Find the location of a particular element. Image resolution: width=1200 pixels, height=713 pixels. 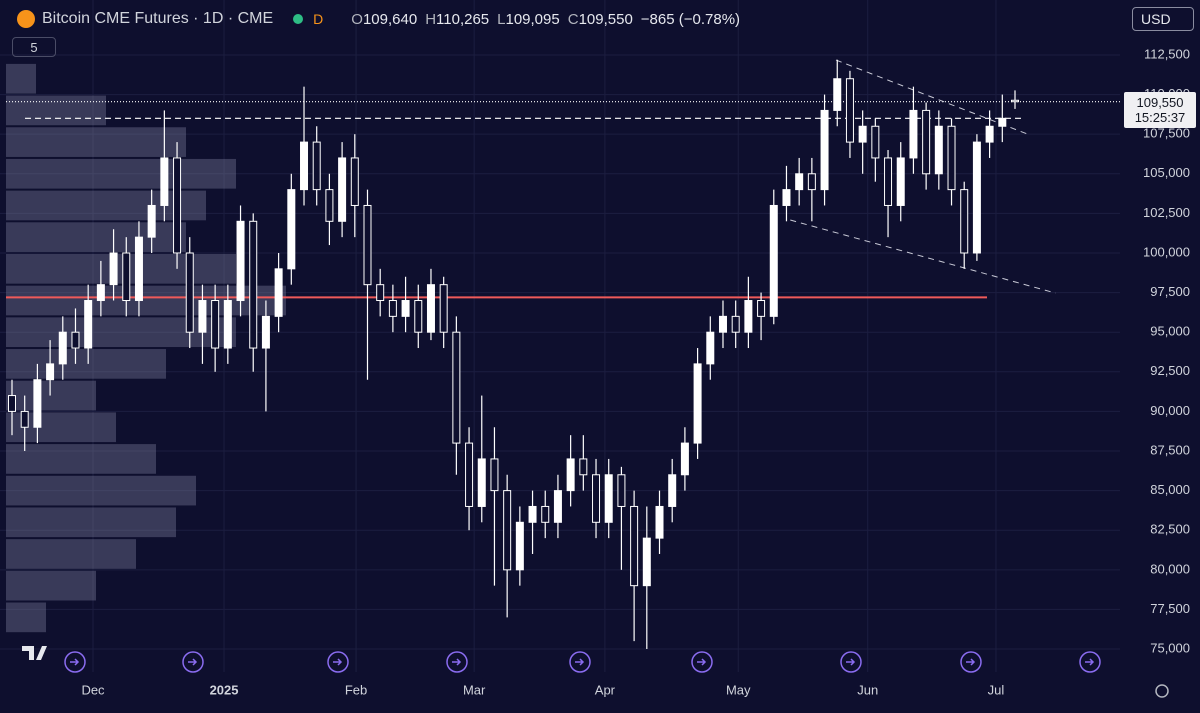

ohlc-key: L is located at coordinates (501, 19).